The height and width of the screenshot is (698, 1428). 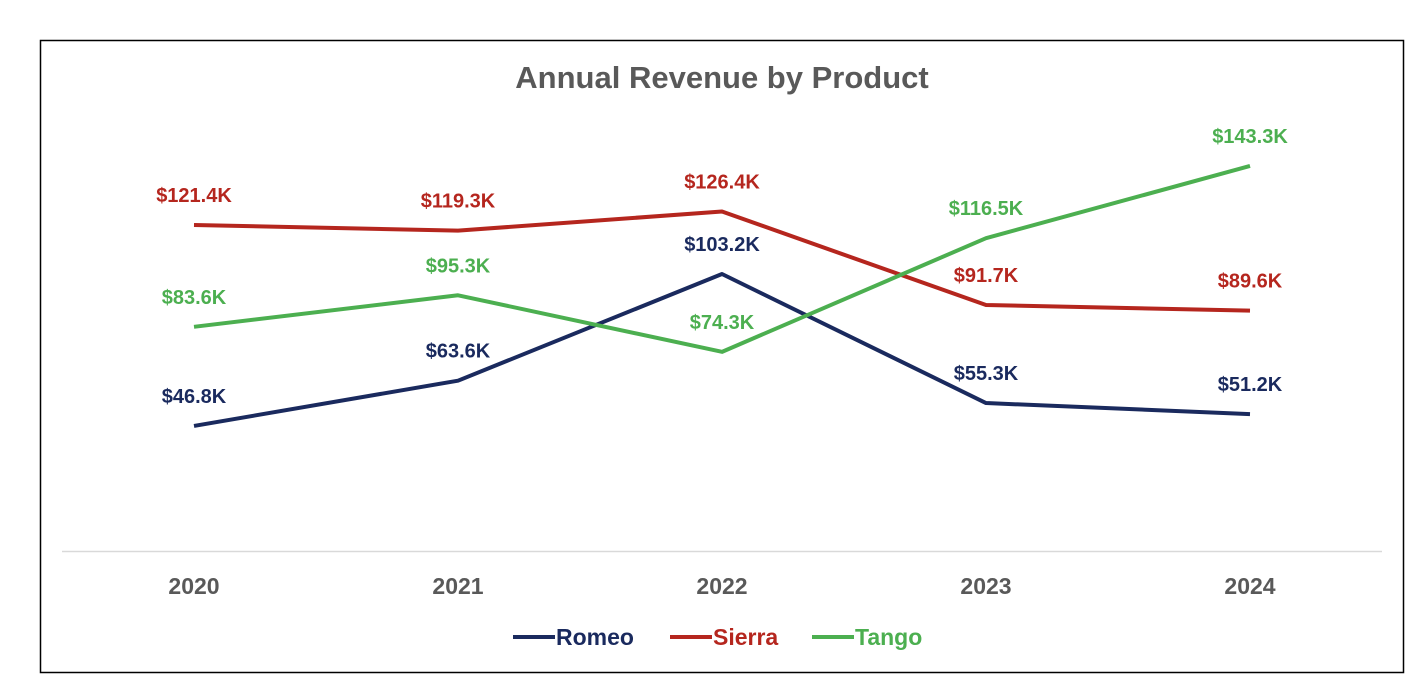 I want to click on data-label: $103.2K, so click(x=722, y=245).